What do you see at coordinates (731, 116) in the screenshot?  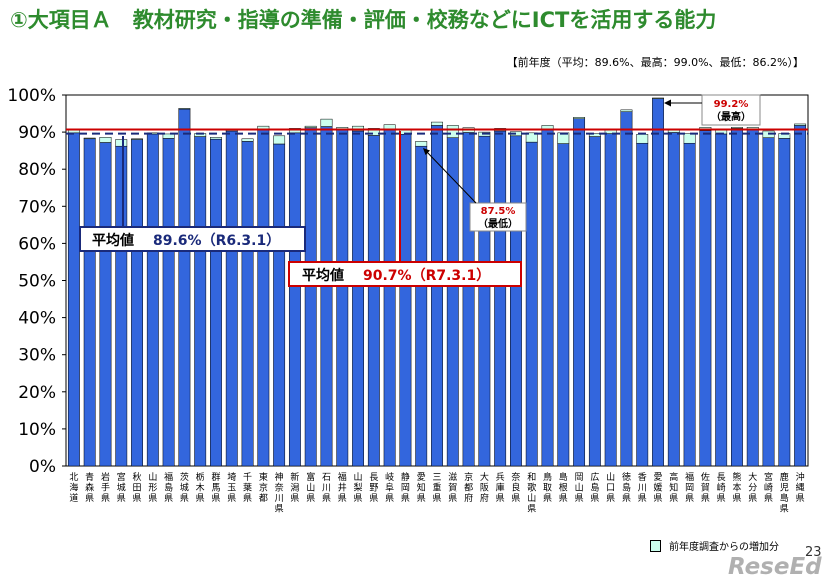 I see `max-label: （最高）` at bounding box center [731, 116].